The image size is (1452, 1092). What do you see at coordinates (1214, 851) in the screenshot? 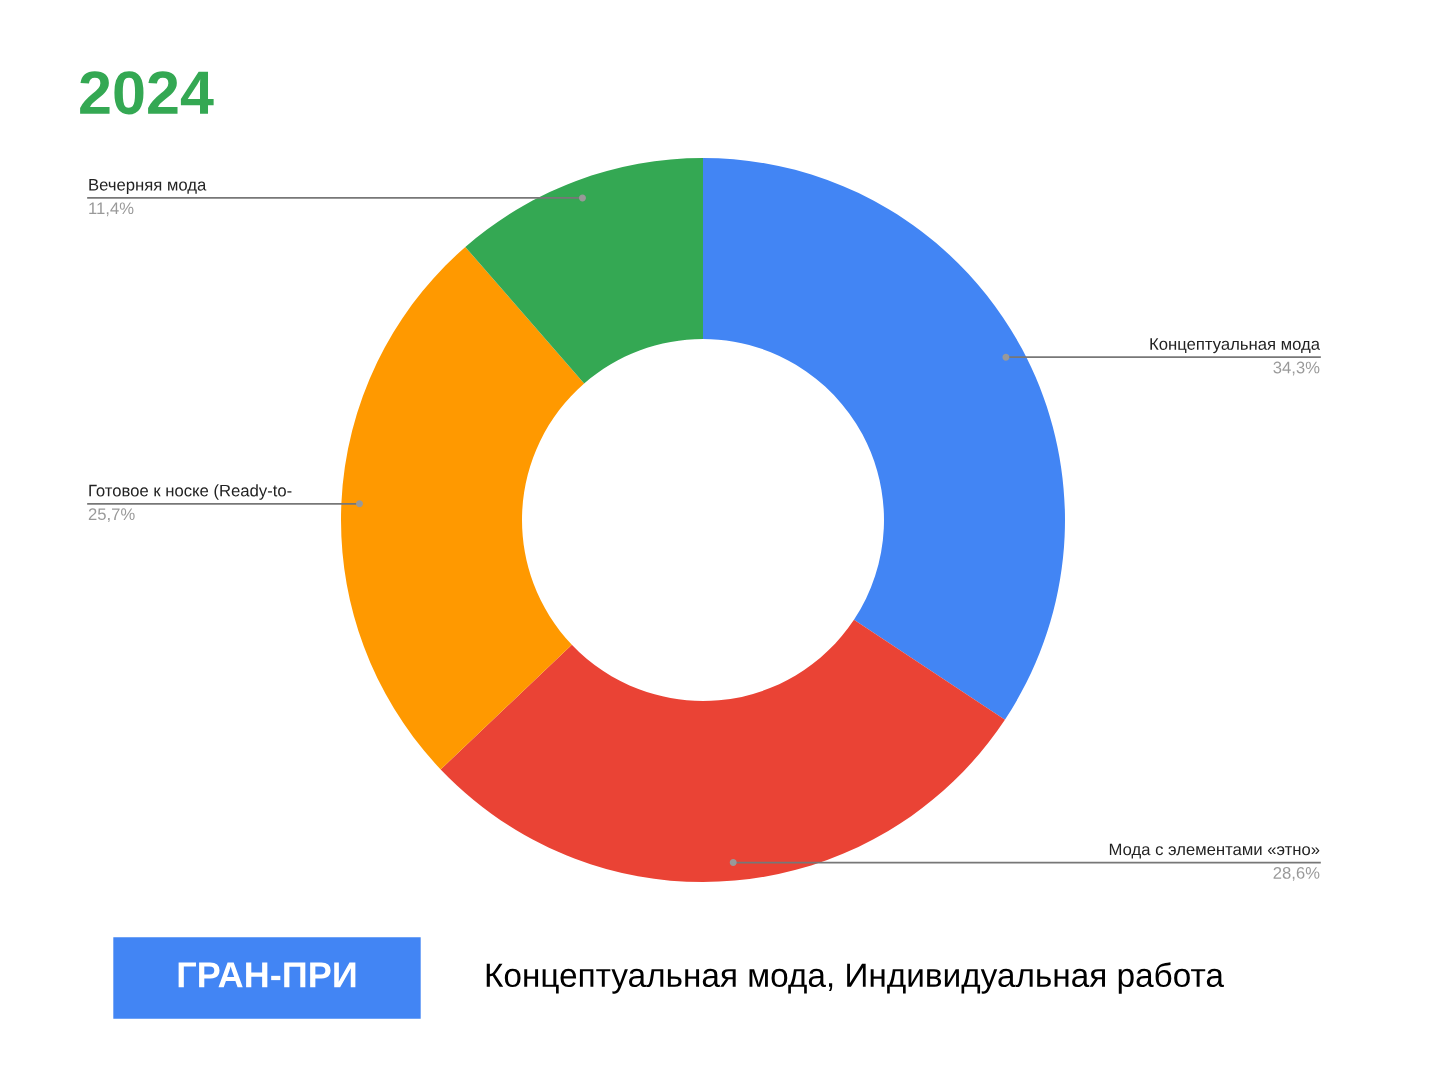
I see `slice-label: Мода с элементами «этно»` at bounding box center [1214, 851].